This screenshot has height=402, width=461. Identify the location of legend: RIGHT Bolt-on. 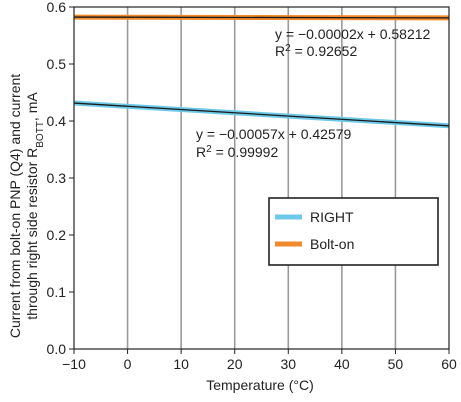
(353, 231).